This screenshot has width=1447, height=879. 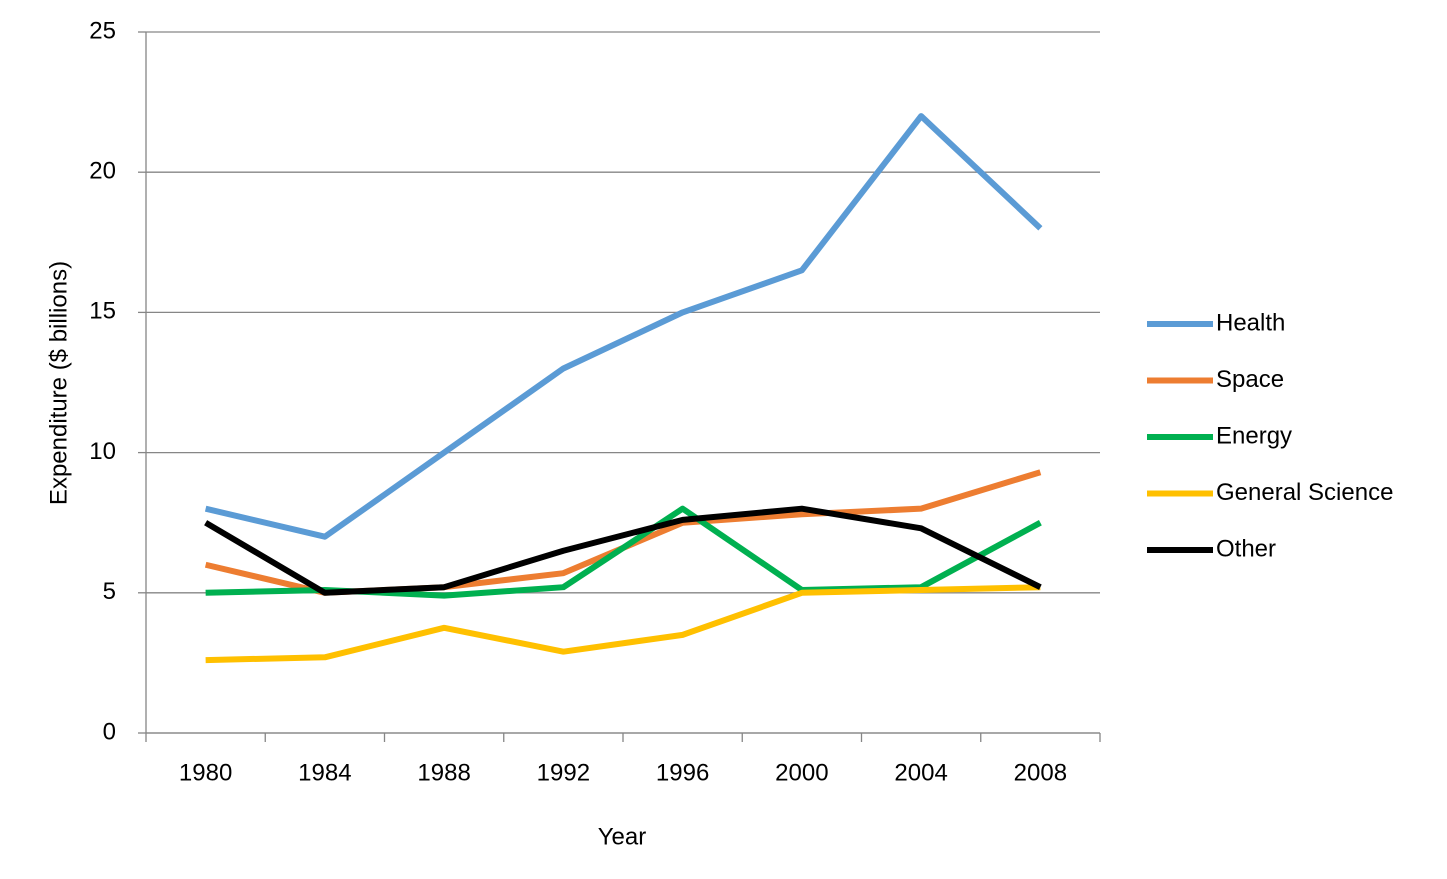 What do you see at coordinates (801, 772) in the screenshot?
I see `x-tick-label: 2000` at bounding box center [801, 772].